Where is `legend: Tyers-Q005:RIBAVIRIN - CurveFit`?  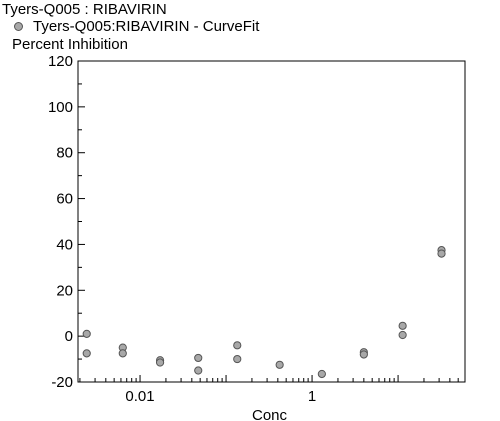 legend: Tyers-Q005:RIBAVIRIN - CurveFit is located at coordinates (136, 26).